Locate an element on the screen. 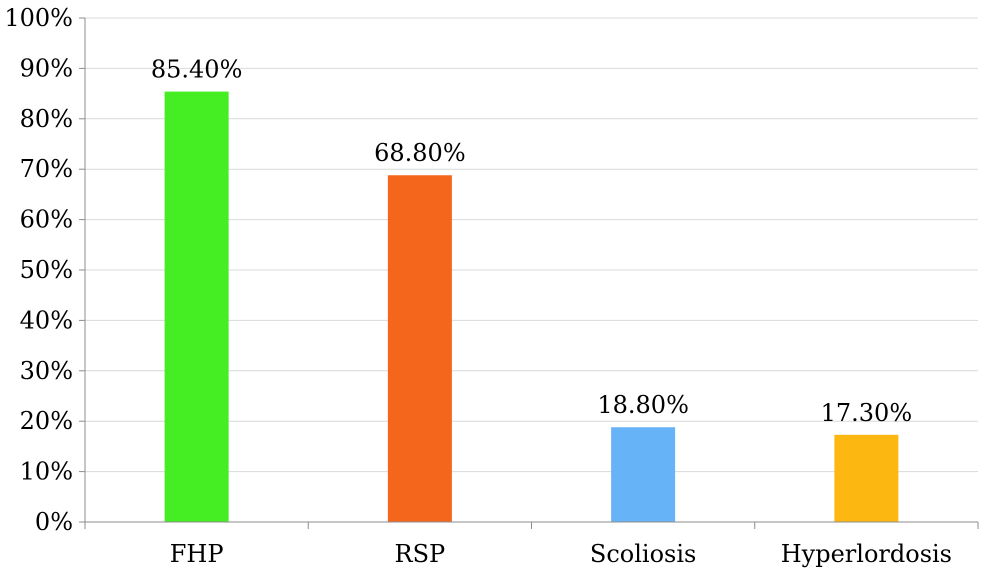 This screenshot has width=1000, height=571. bar-fhp is located at coordinates (196, 307).